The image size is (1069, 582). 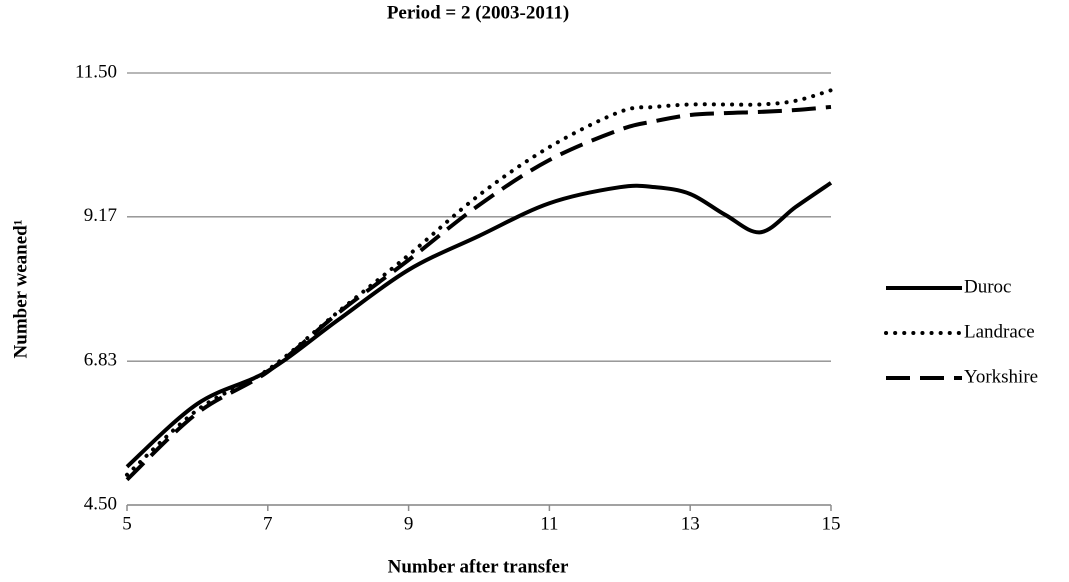 What do you see at coordinates (100, 215) in the screenshot?
I see `y-tick-label: 9.17` at bounding box center [100, 215].